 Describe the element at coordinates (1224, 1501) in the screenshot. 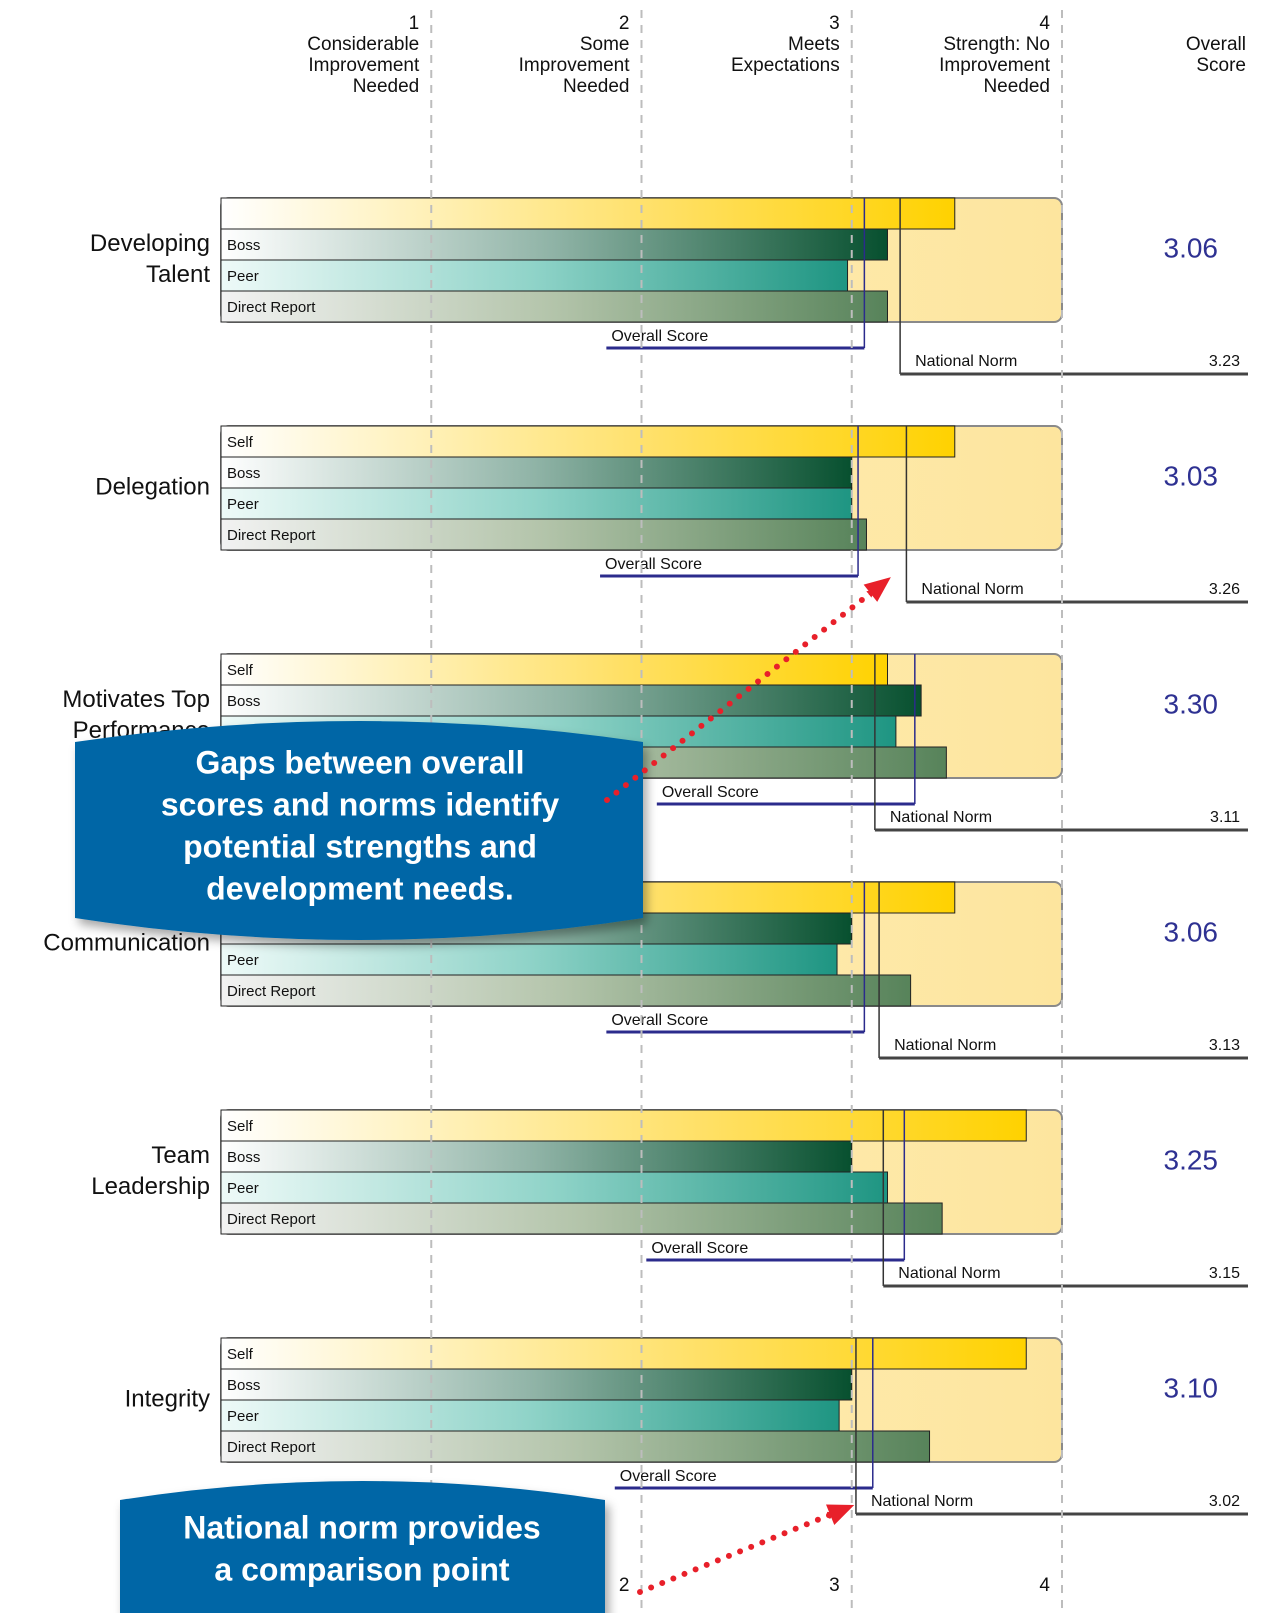

I see `norm-value: 3.02` at that location.